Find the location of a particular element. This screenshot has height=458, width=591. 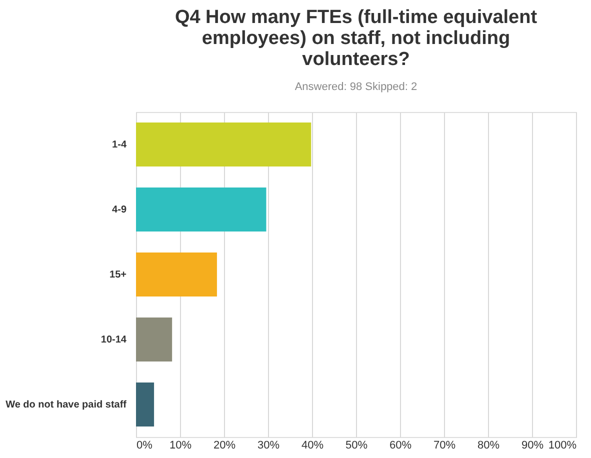

x-tick-label: 0% is located at coordinates (144, 446).